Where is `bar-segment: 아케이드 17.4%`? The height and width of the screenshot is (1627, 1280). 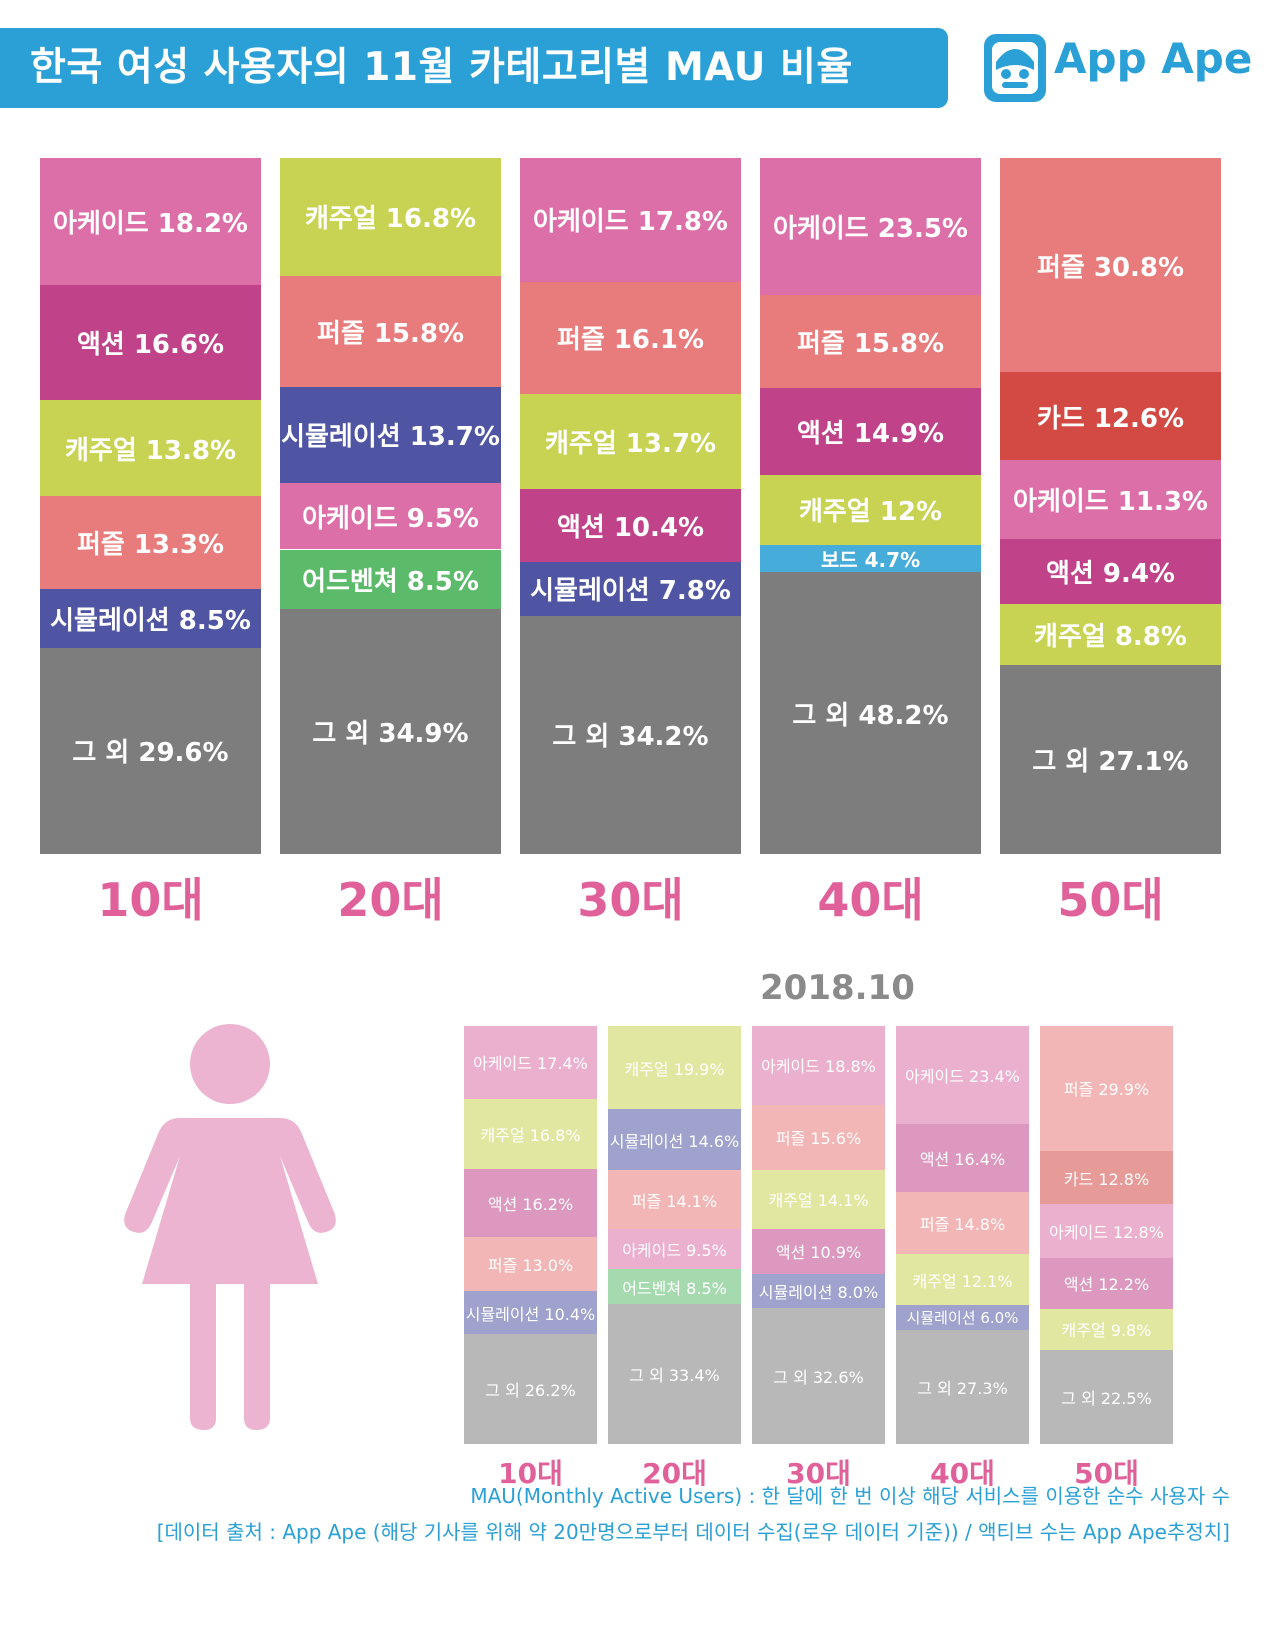
bar-segment: 아케이드 17.4% is located at coordinates (530, 1062).